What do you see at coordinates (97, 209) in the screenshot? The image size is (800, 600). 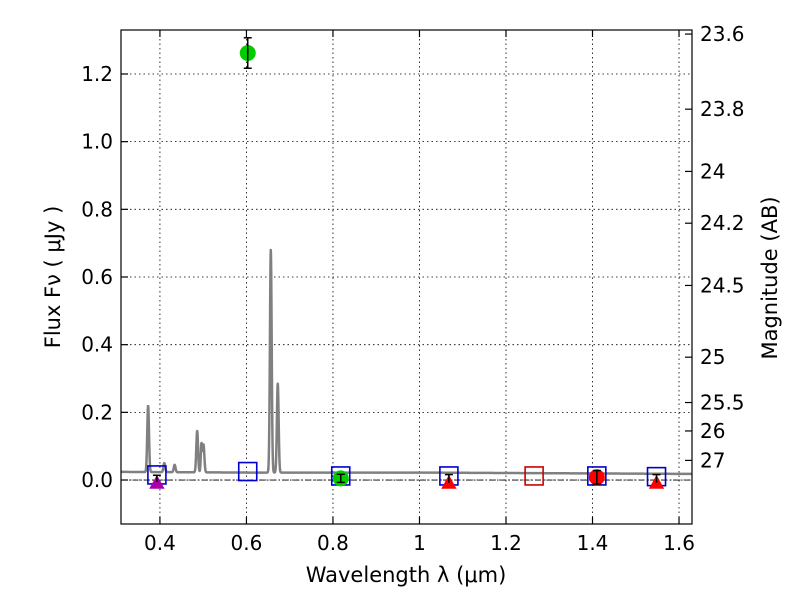 I see `y-tick-label: 0.8` at bounding box center [97, 209].